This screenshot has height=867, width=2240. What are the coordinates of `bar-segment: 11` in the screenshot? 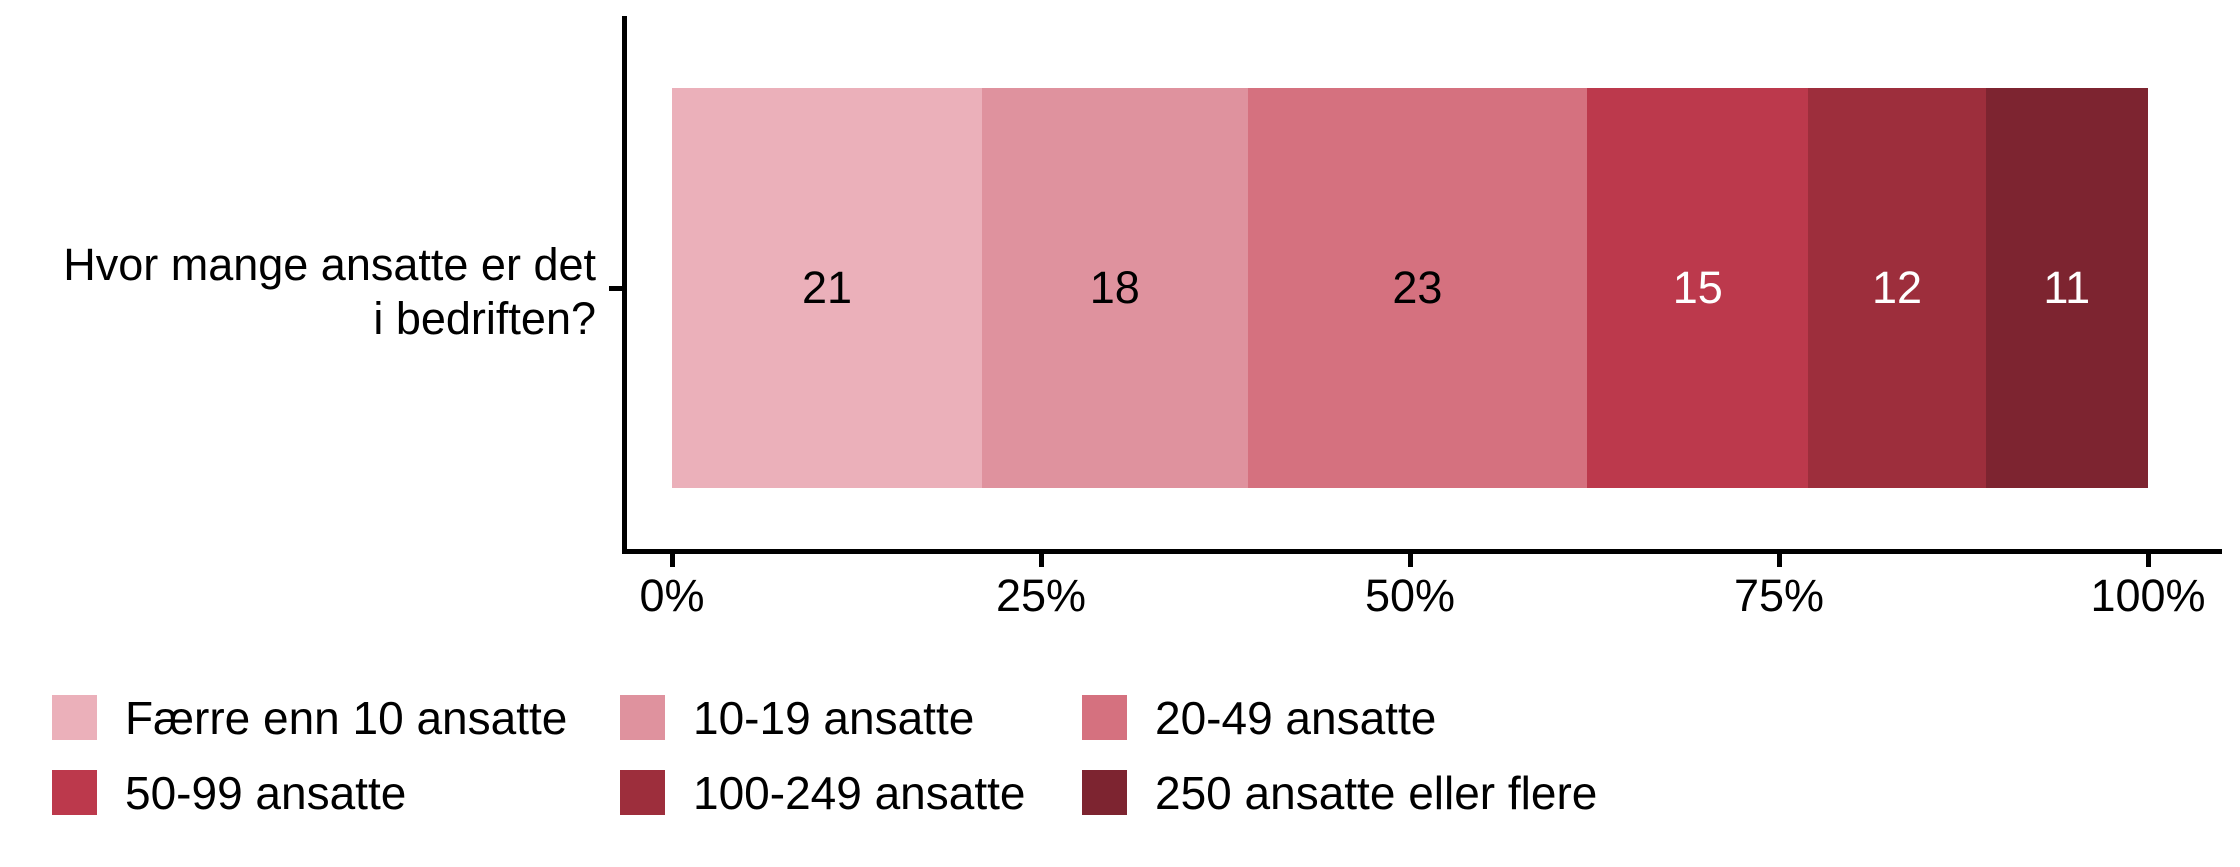 It's located at (2066, 288).